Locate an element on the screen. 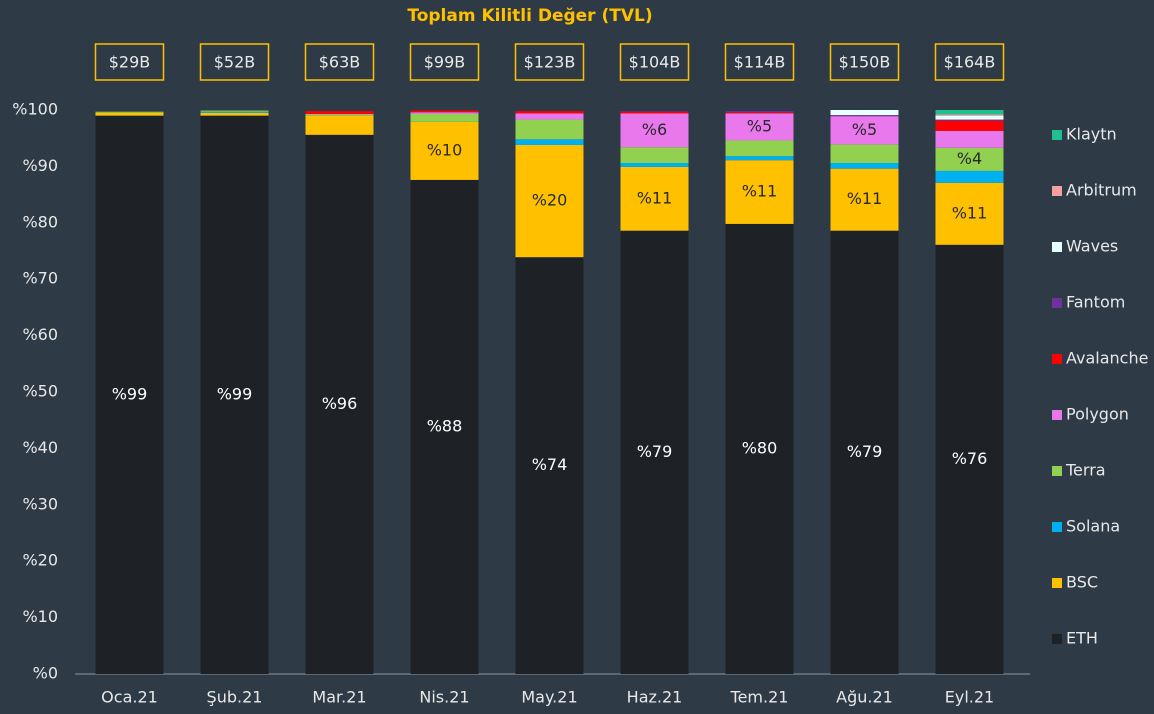 This screenshot has height=714, width=1154. tvl-label: $63B is located at coordinates (340, 62).